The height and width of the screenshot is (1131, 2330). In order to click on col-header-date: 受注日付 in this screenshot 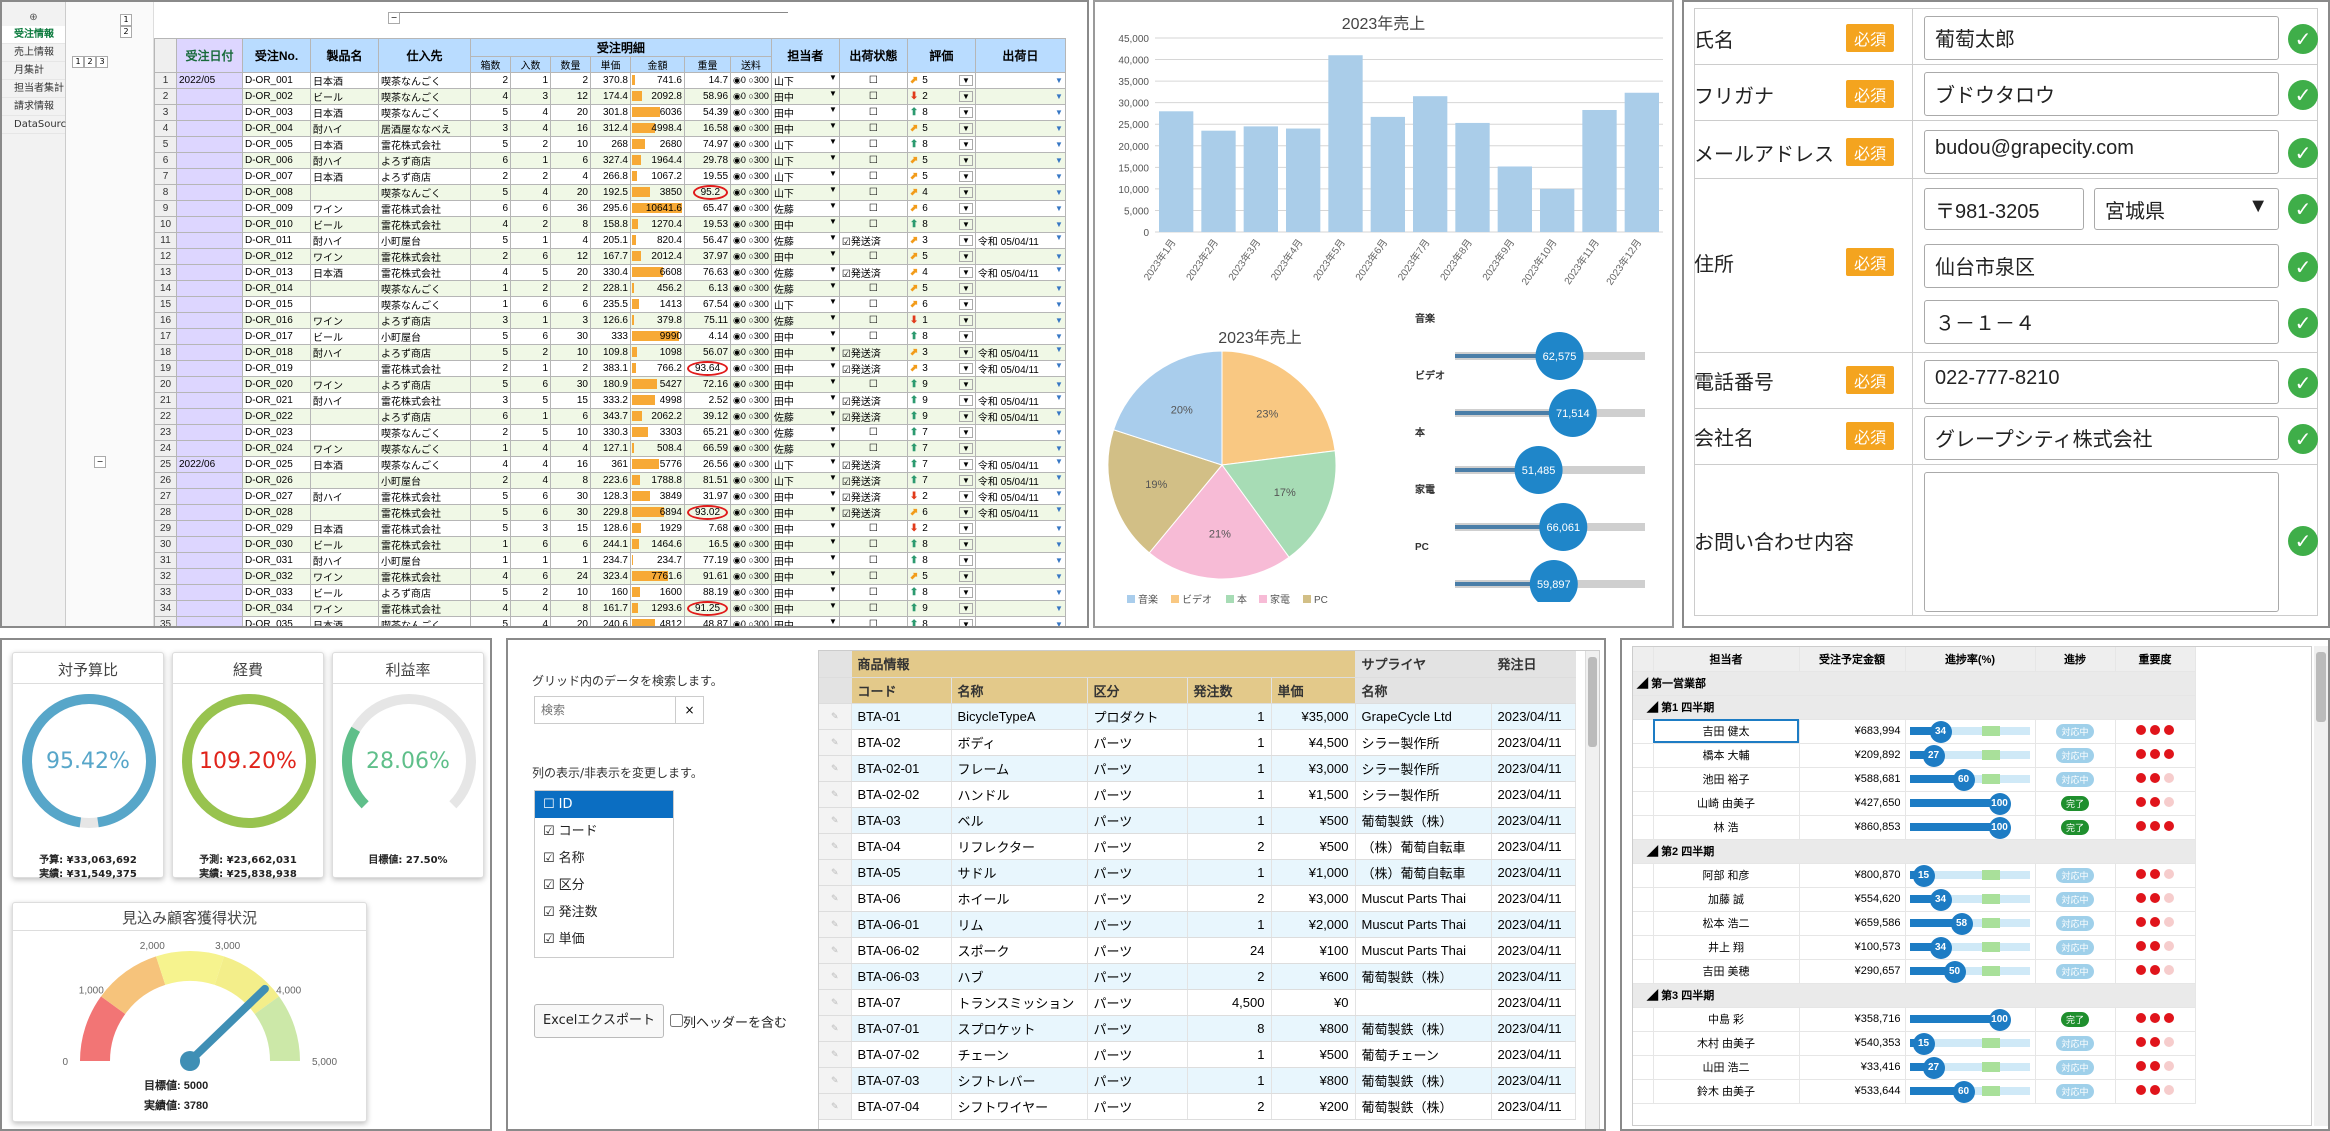, I will do `click(209, 55)`.